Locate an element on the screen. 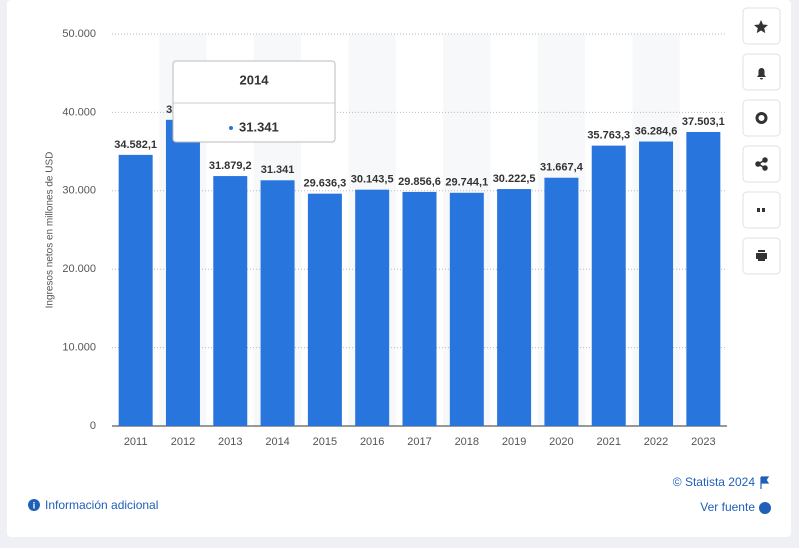 The width and height of the screenshot is (799, 548). x-tick-label: 2016 is located at coordinates (372, 442).